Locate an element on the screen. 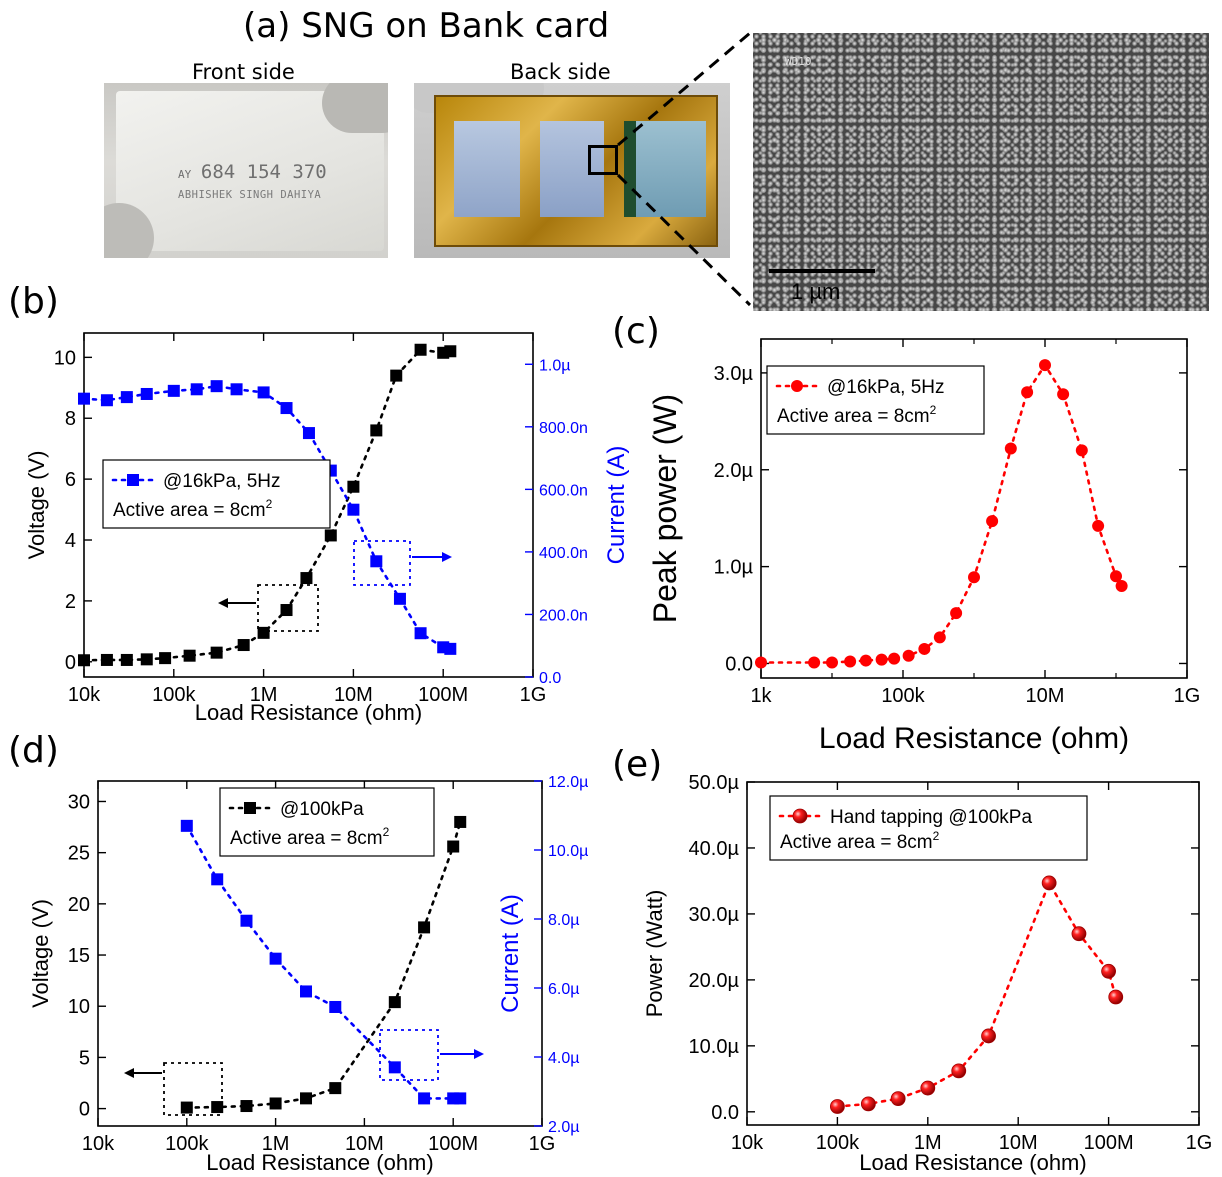 The image size is (1222, 1177). y2-tick-label: 600.0n is located at coordinates (563, 490).